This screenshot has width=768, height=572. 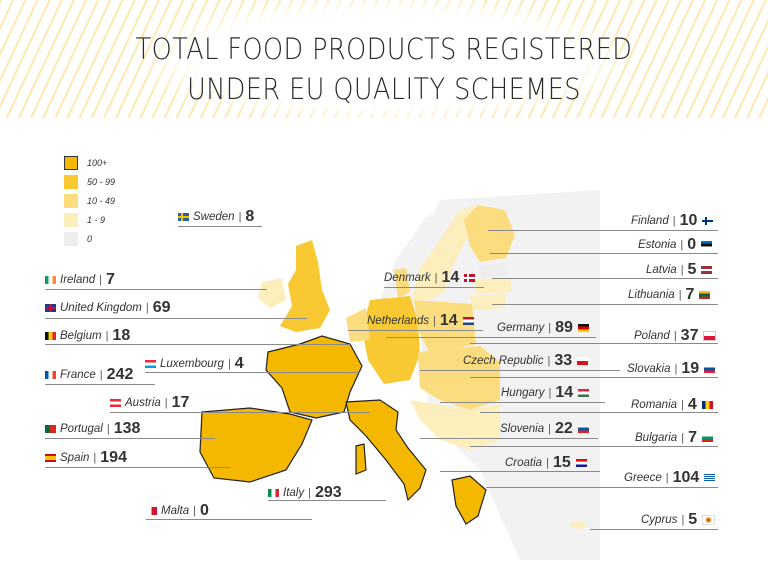 I want to click on region-poland, so click(x=445, y=327).